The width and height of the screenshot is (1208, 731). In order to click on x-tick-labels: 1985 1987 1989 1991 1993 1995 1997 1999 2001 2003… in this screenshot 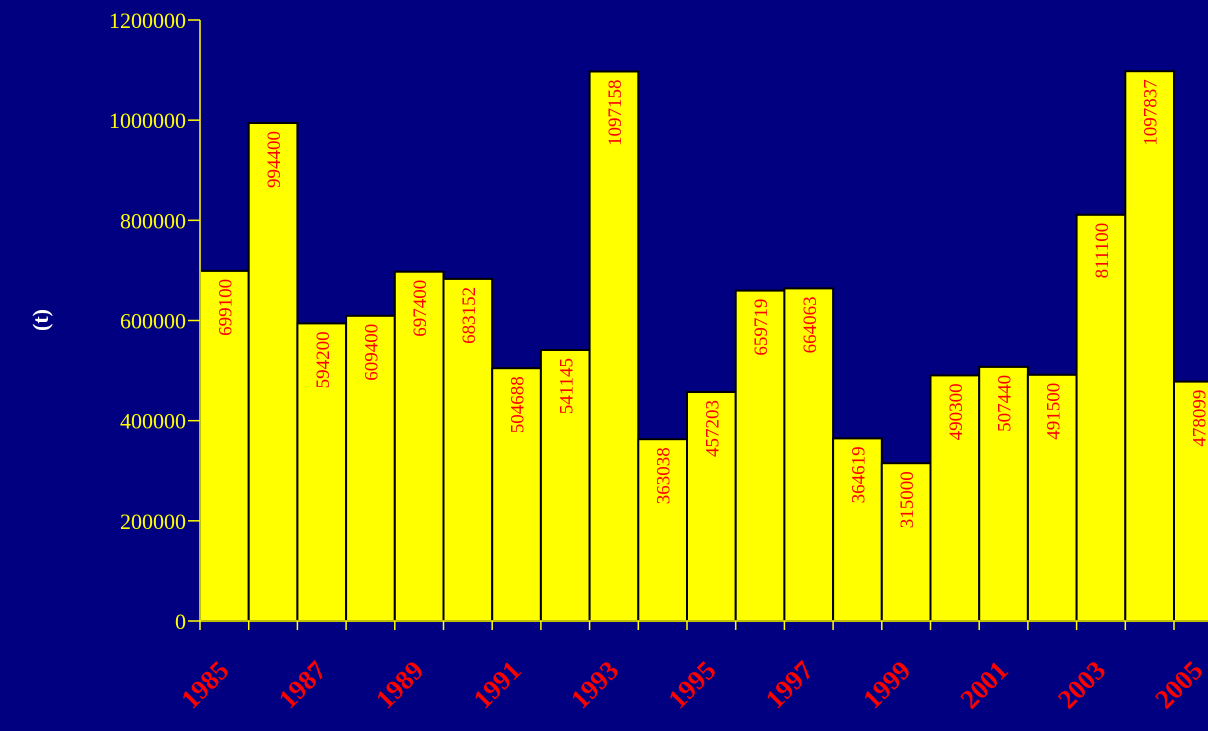, I will do `click(691, 684)`.